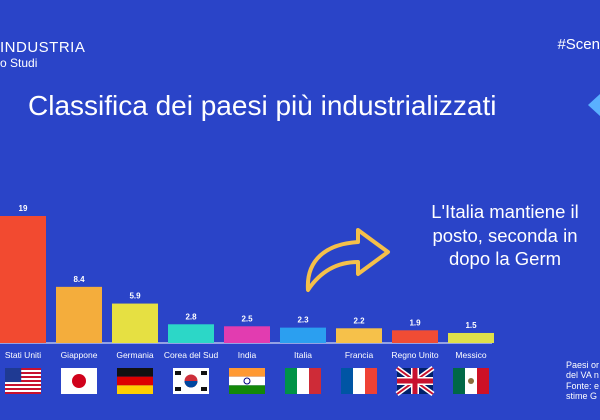  I want to click on south-korea-flag-icon, so click(191, 381).